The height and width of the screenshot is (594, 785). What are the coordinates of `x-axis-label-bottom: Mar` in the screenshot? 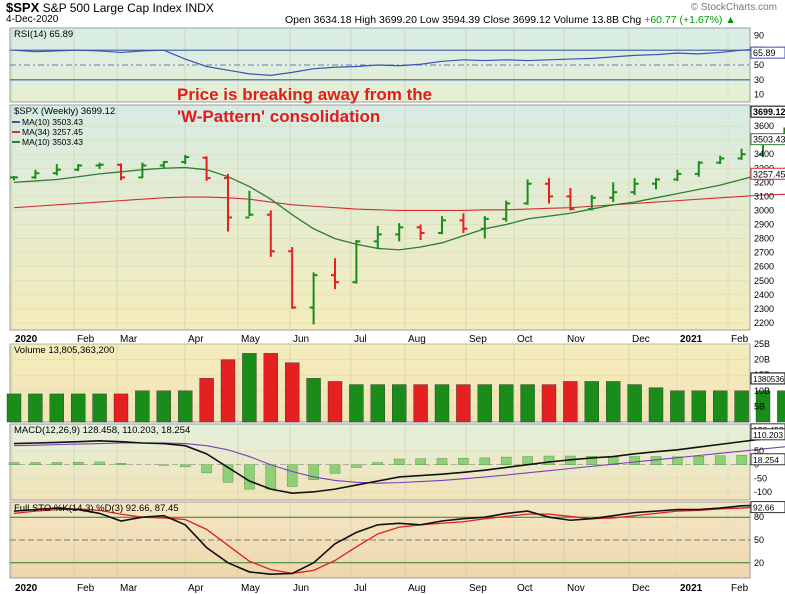 It's located at (129, 588).